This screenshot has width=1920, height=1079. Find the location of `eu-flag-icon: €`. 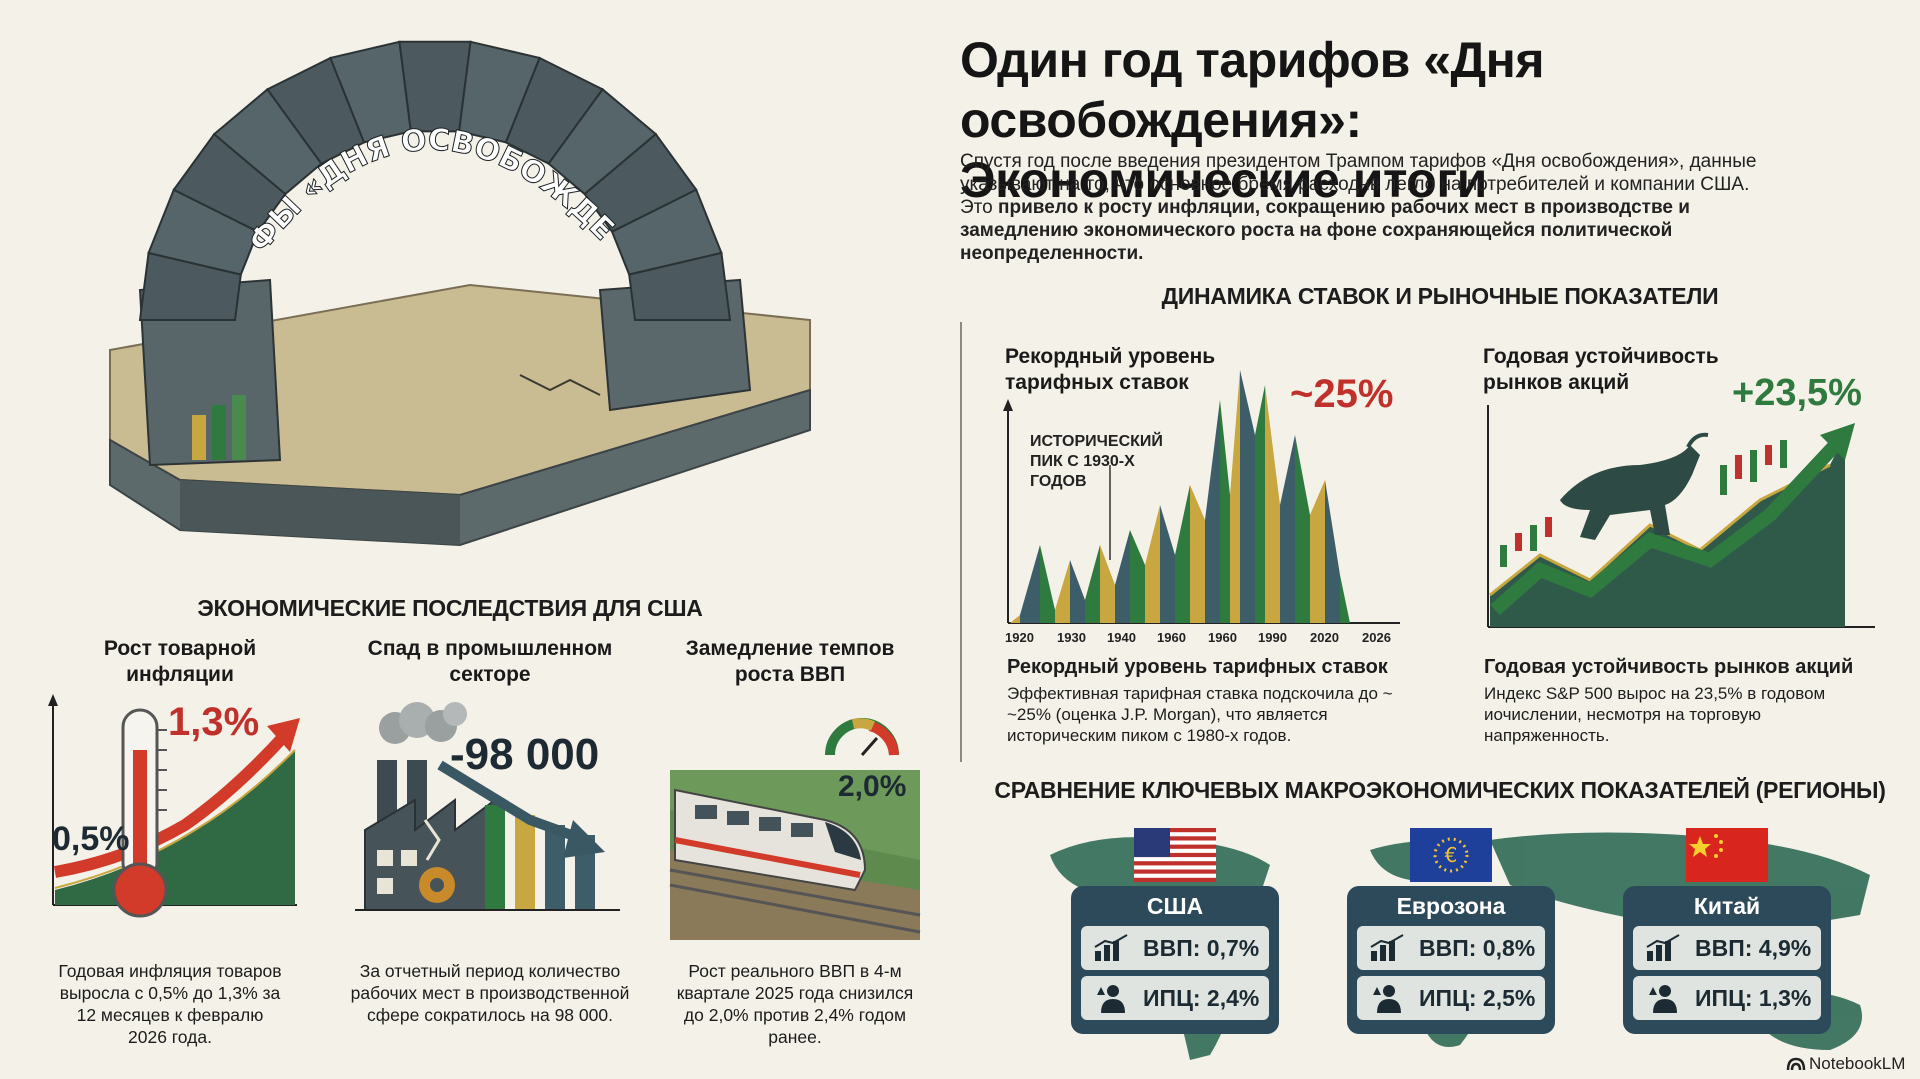

eu-flag-icon: € is located at coordinates (1451, 855).